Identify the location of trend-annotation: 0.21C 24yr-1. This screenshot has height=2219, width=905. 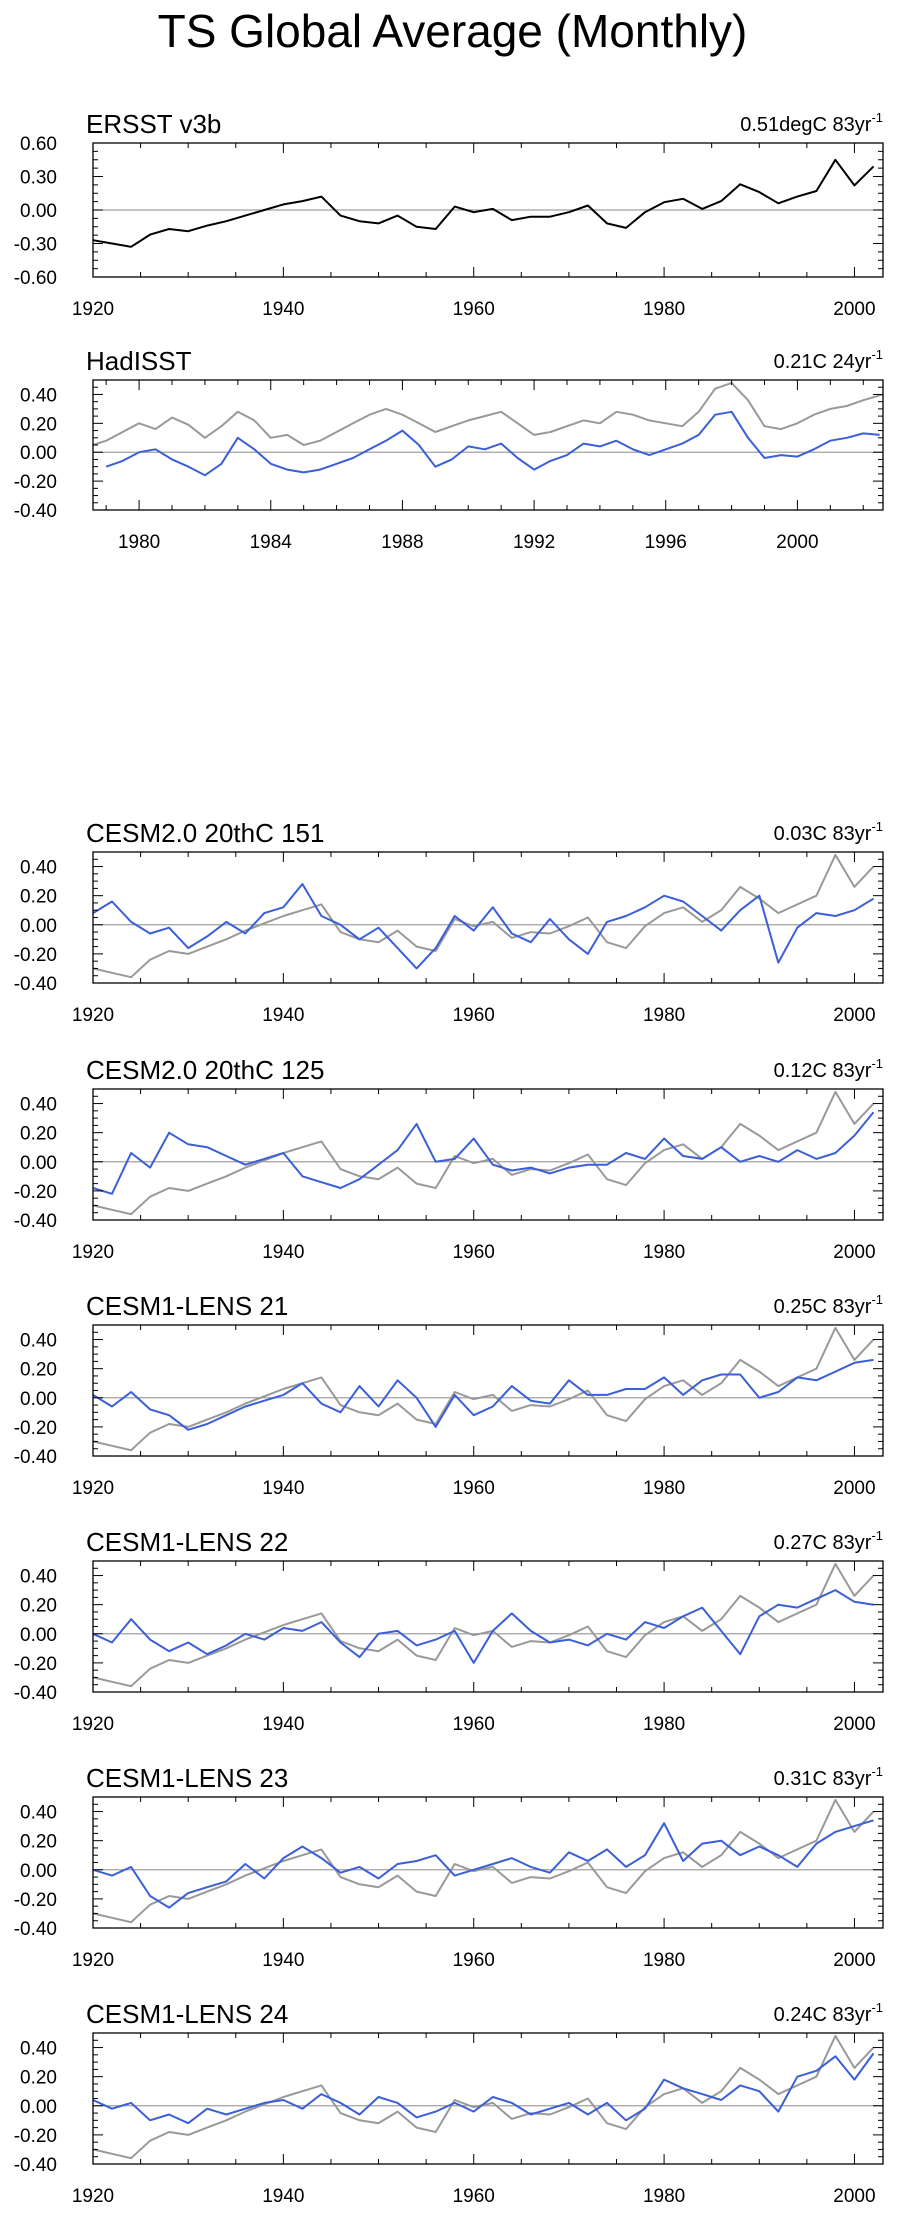
(828, 360).